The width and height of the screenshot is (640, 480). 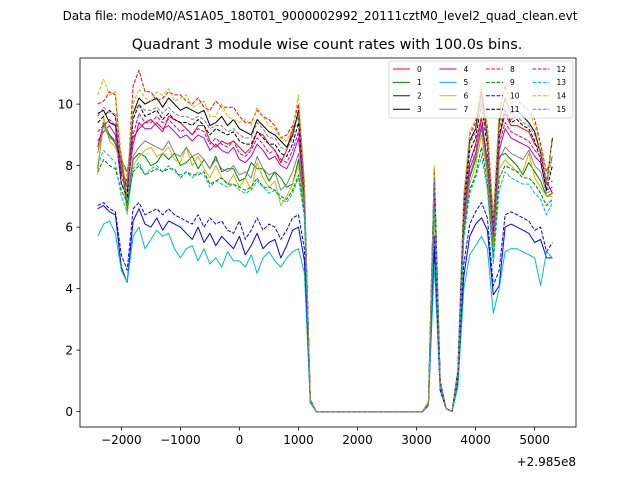 What do you see at coordinates (69, 166) in the screenshot?
I see `y-tick-label: 8` at bounding box center [69, 166].